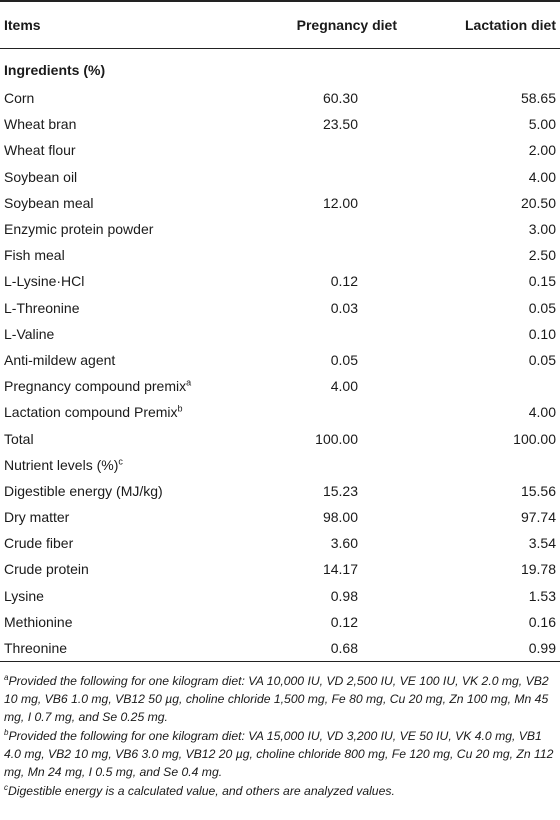  I want to click on row-label-text: Crude fiber, so click(39, 543).